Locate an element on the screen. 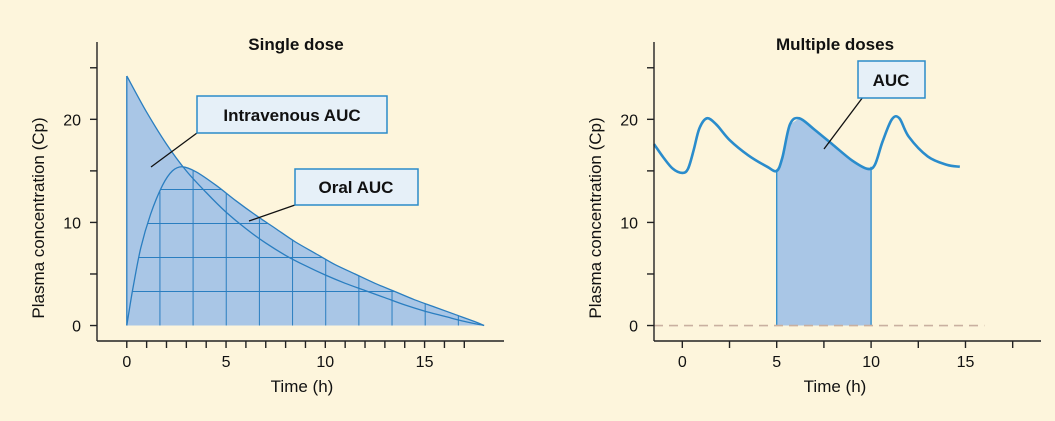 The image size is (1055, 421). single-dose-y-tick-label: 10 is located at coordinates (72, 223).